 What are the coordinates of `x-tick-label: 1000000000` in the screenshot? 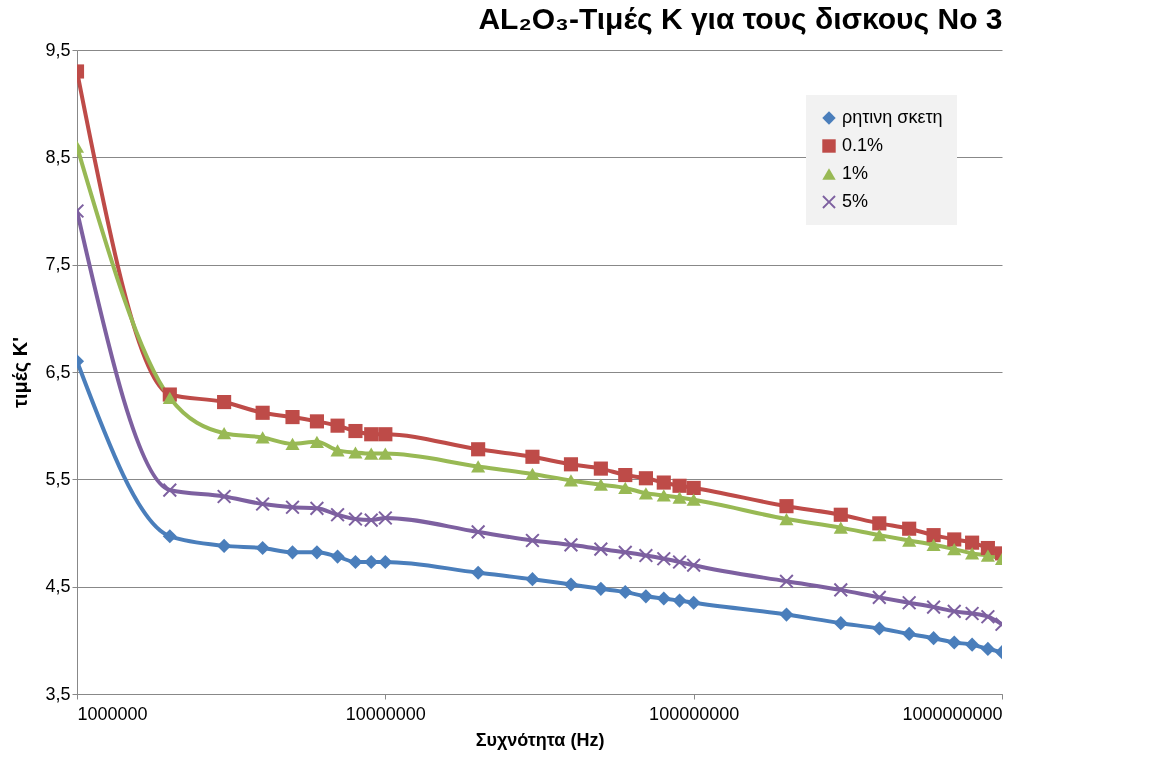 It's located at (952, 713).